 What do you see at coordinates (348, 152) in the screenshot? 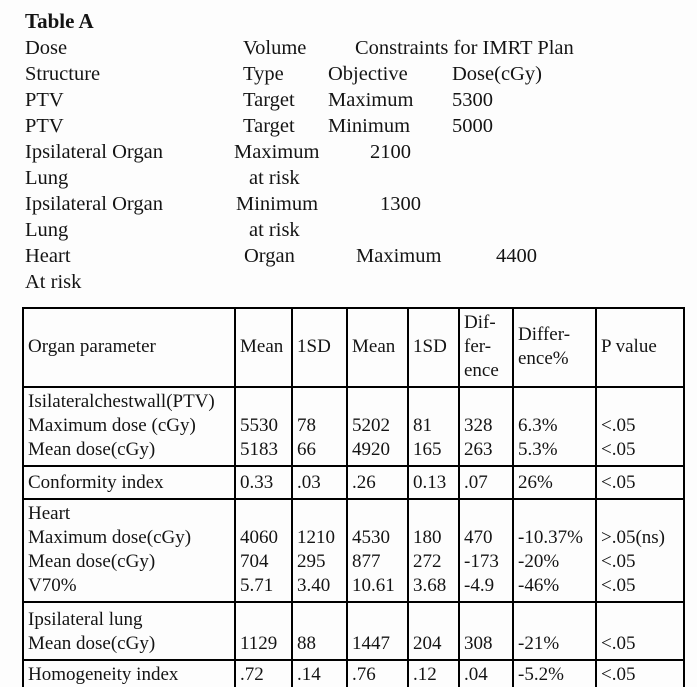
I see `preamble-line: Ipsilateral Organ Maximum 2100` at bounding box center [348, 152].